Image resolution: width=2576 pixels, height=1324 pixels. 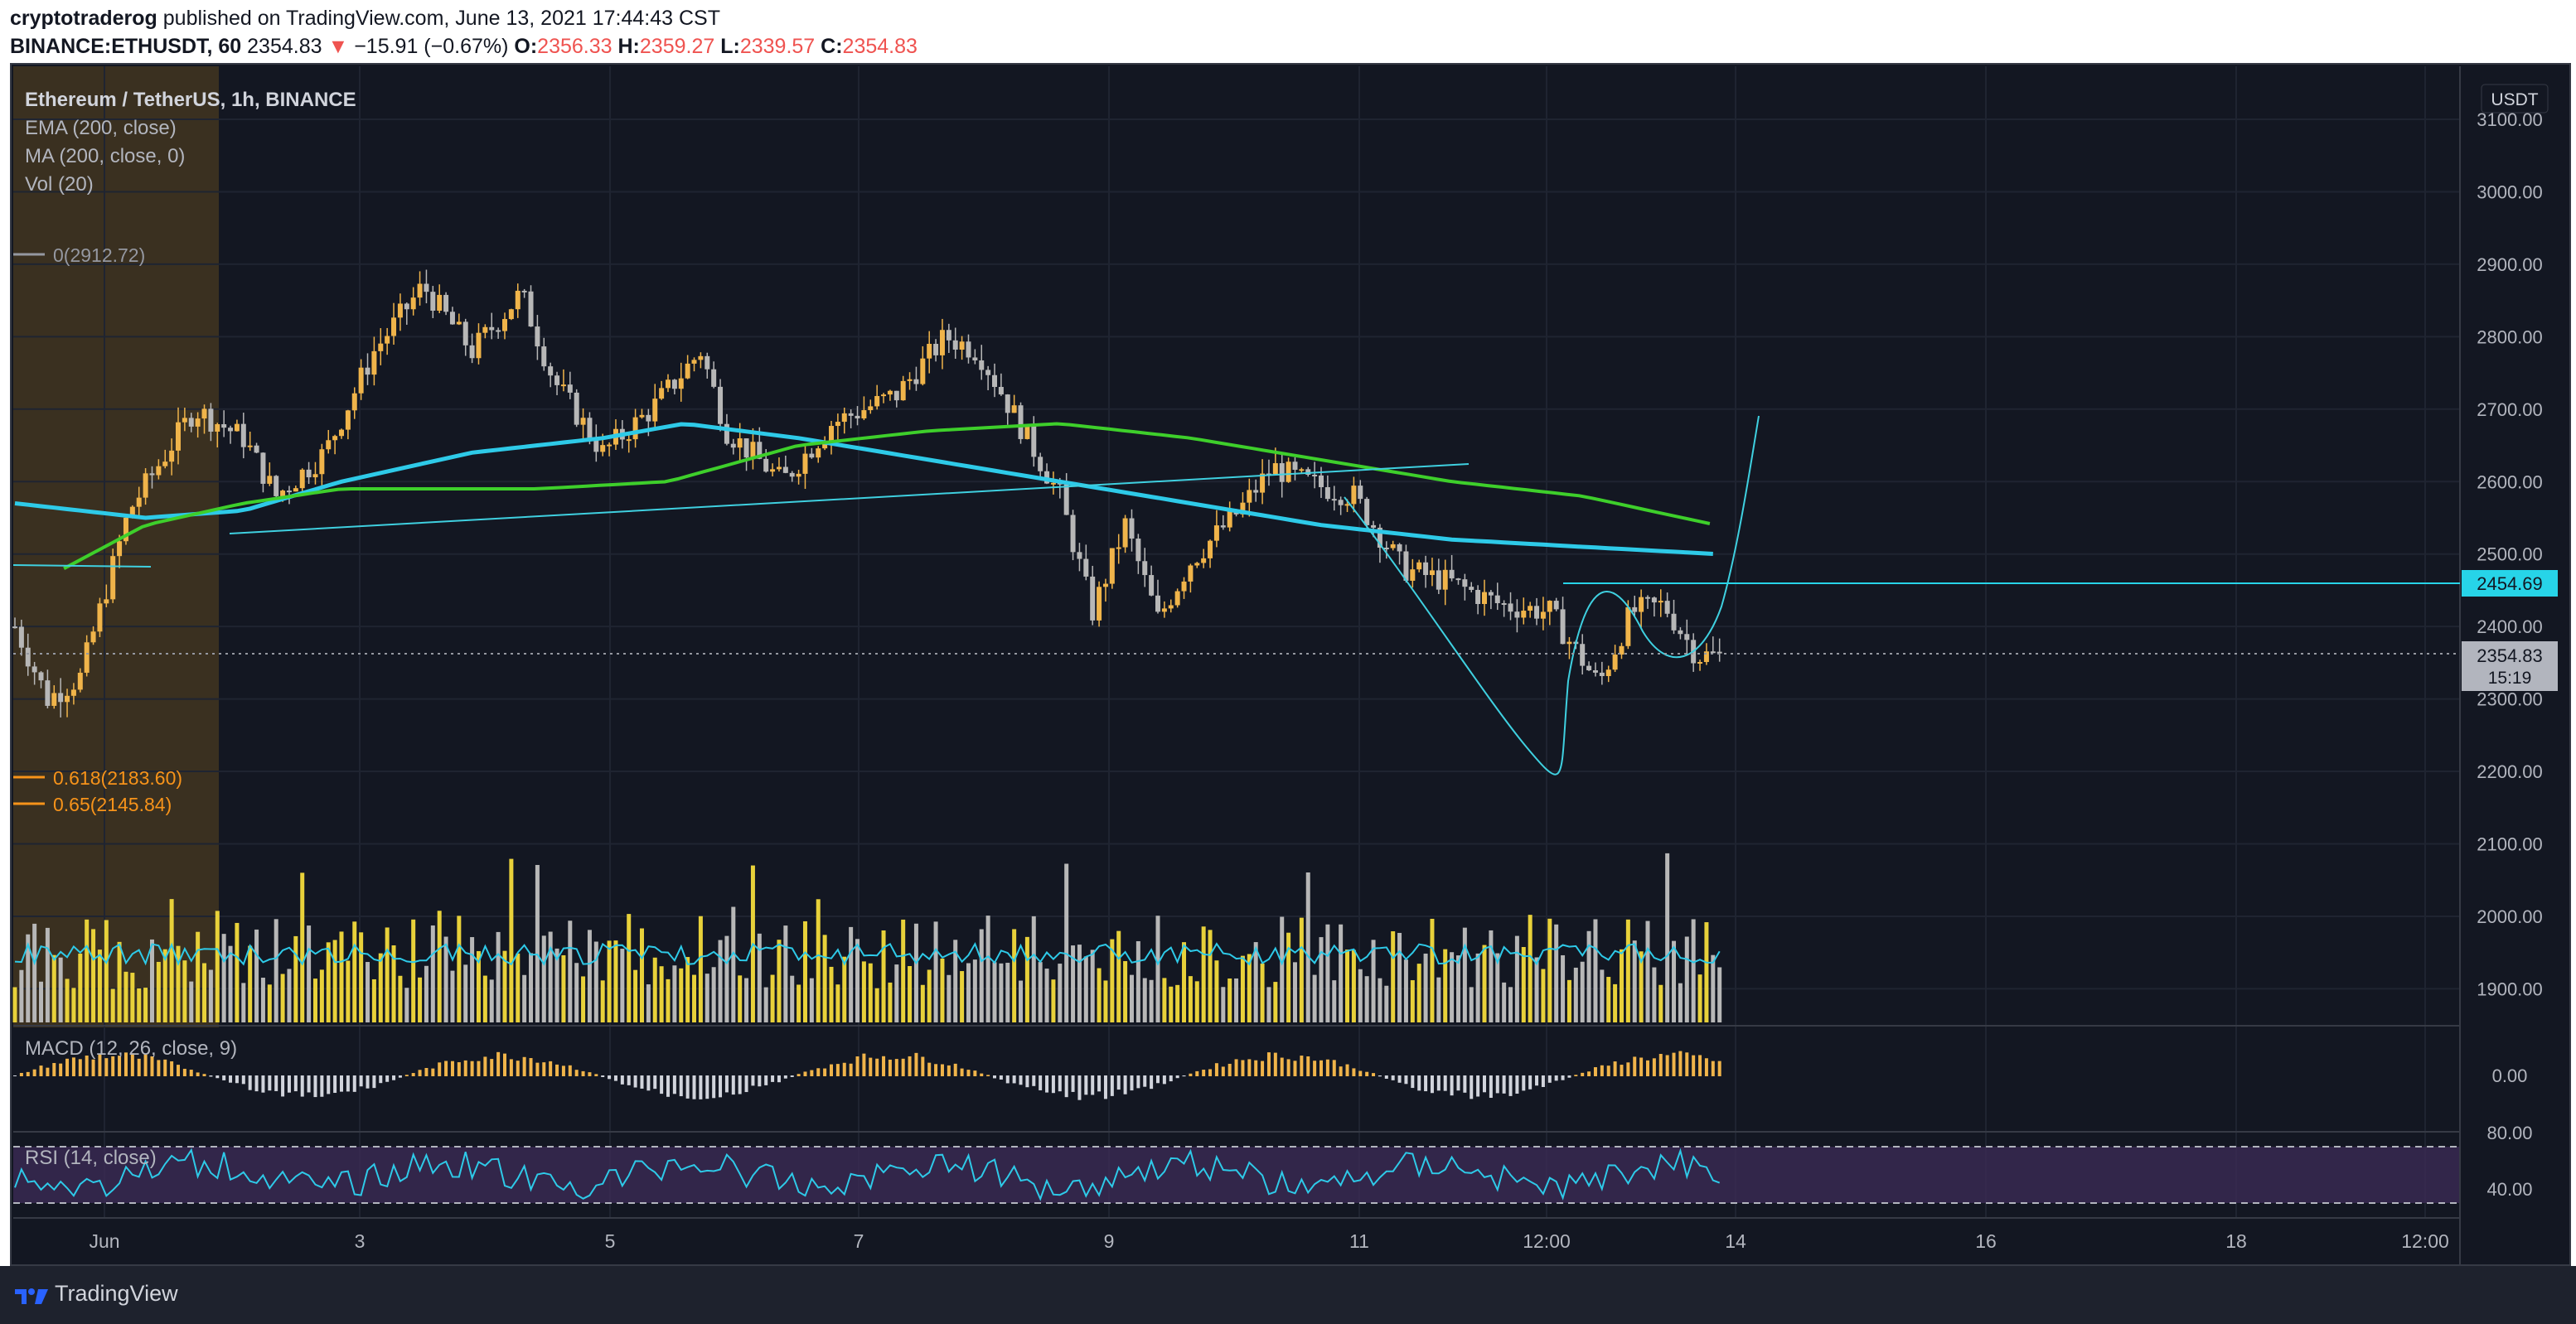 I want to click on short-trendline, so click(x=82, y=566).